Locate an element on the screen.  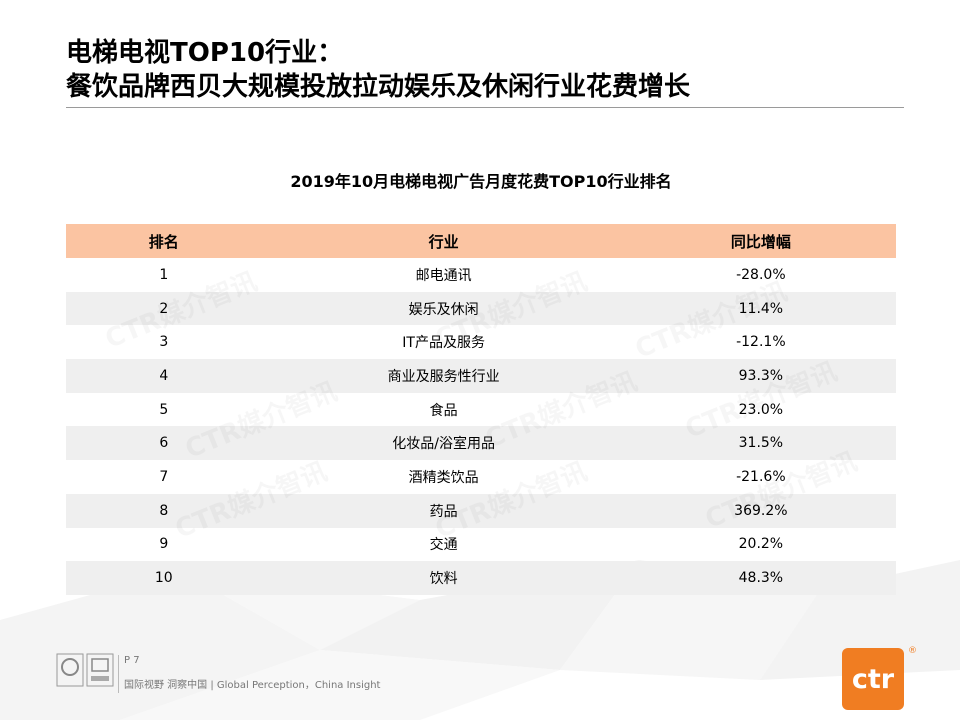
table-row: 5 食品 23.0% is located at coordinates (481, 410).